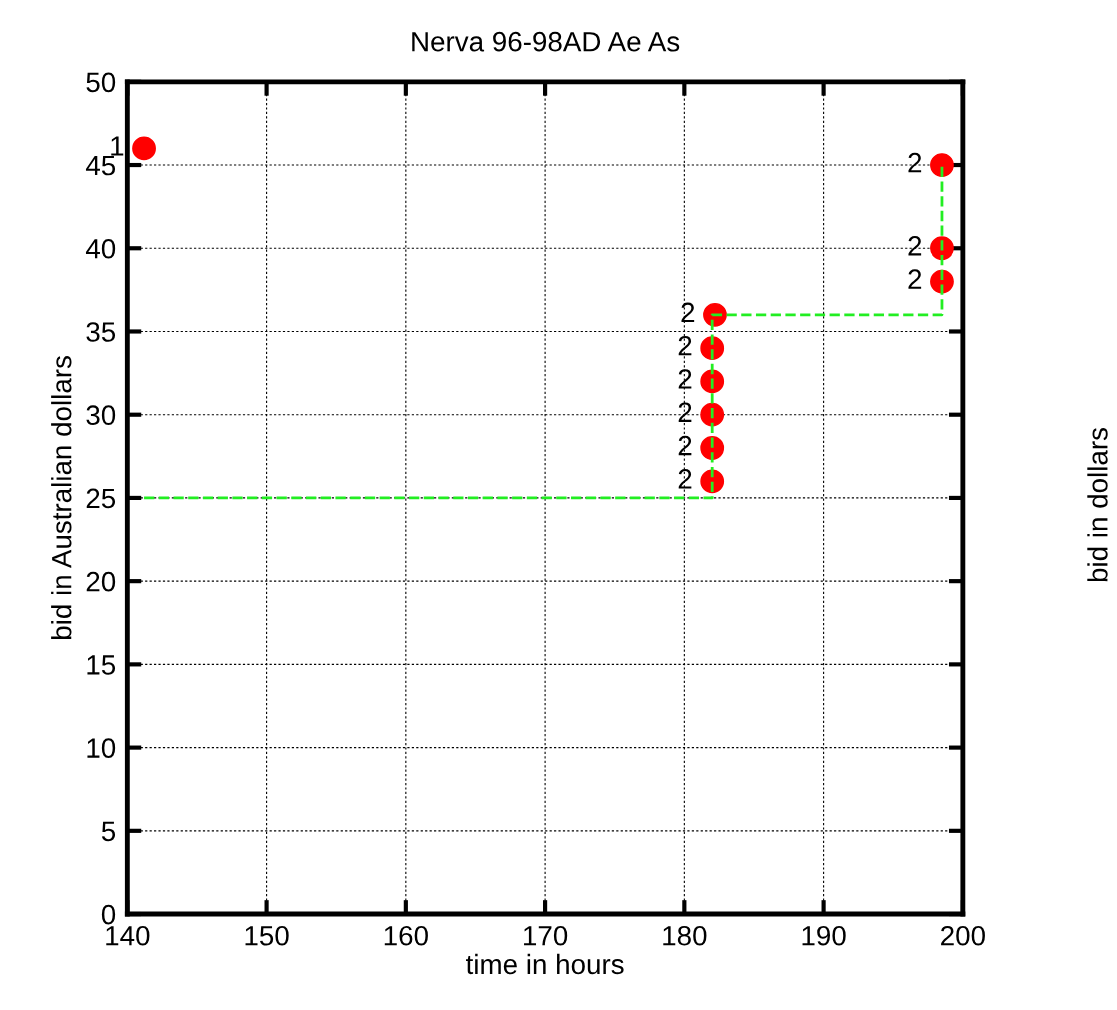 This screenshot has width=1117, height=1010. What do you see at coordinates (101, 332) in the screenshot?
I see `y-tick-label: 35` at bounding box center [101, 332].